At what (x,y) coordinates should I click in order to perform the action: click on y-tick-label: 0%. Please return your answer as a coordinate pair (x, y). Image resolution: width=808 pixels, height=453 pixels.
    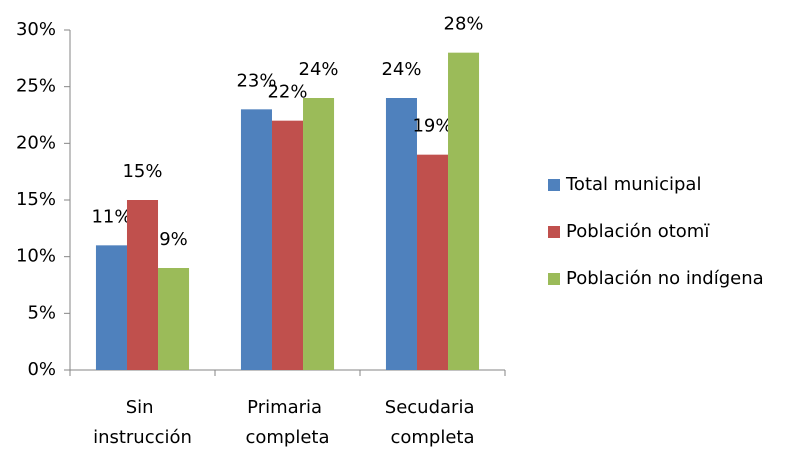
    Looking at the image, I should click on (41, 369).